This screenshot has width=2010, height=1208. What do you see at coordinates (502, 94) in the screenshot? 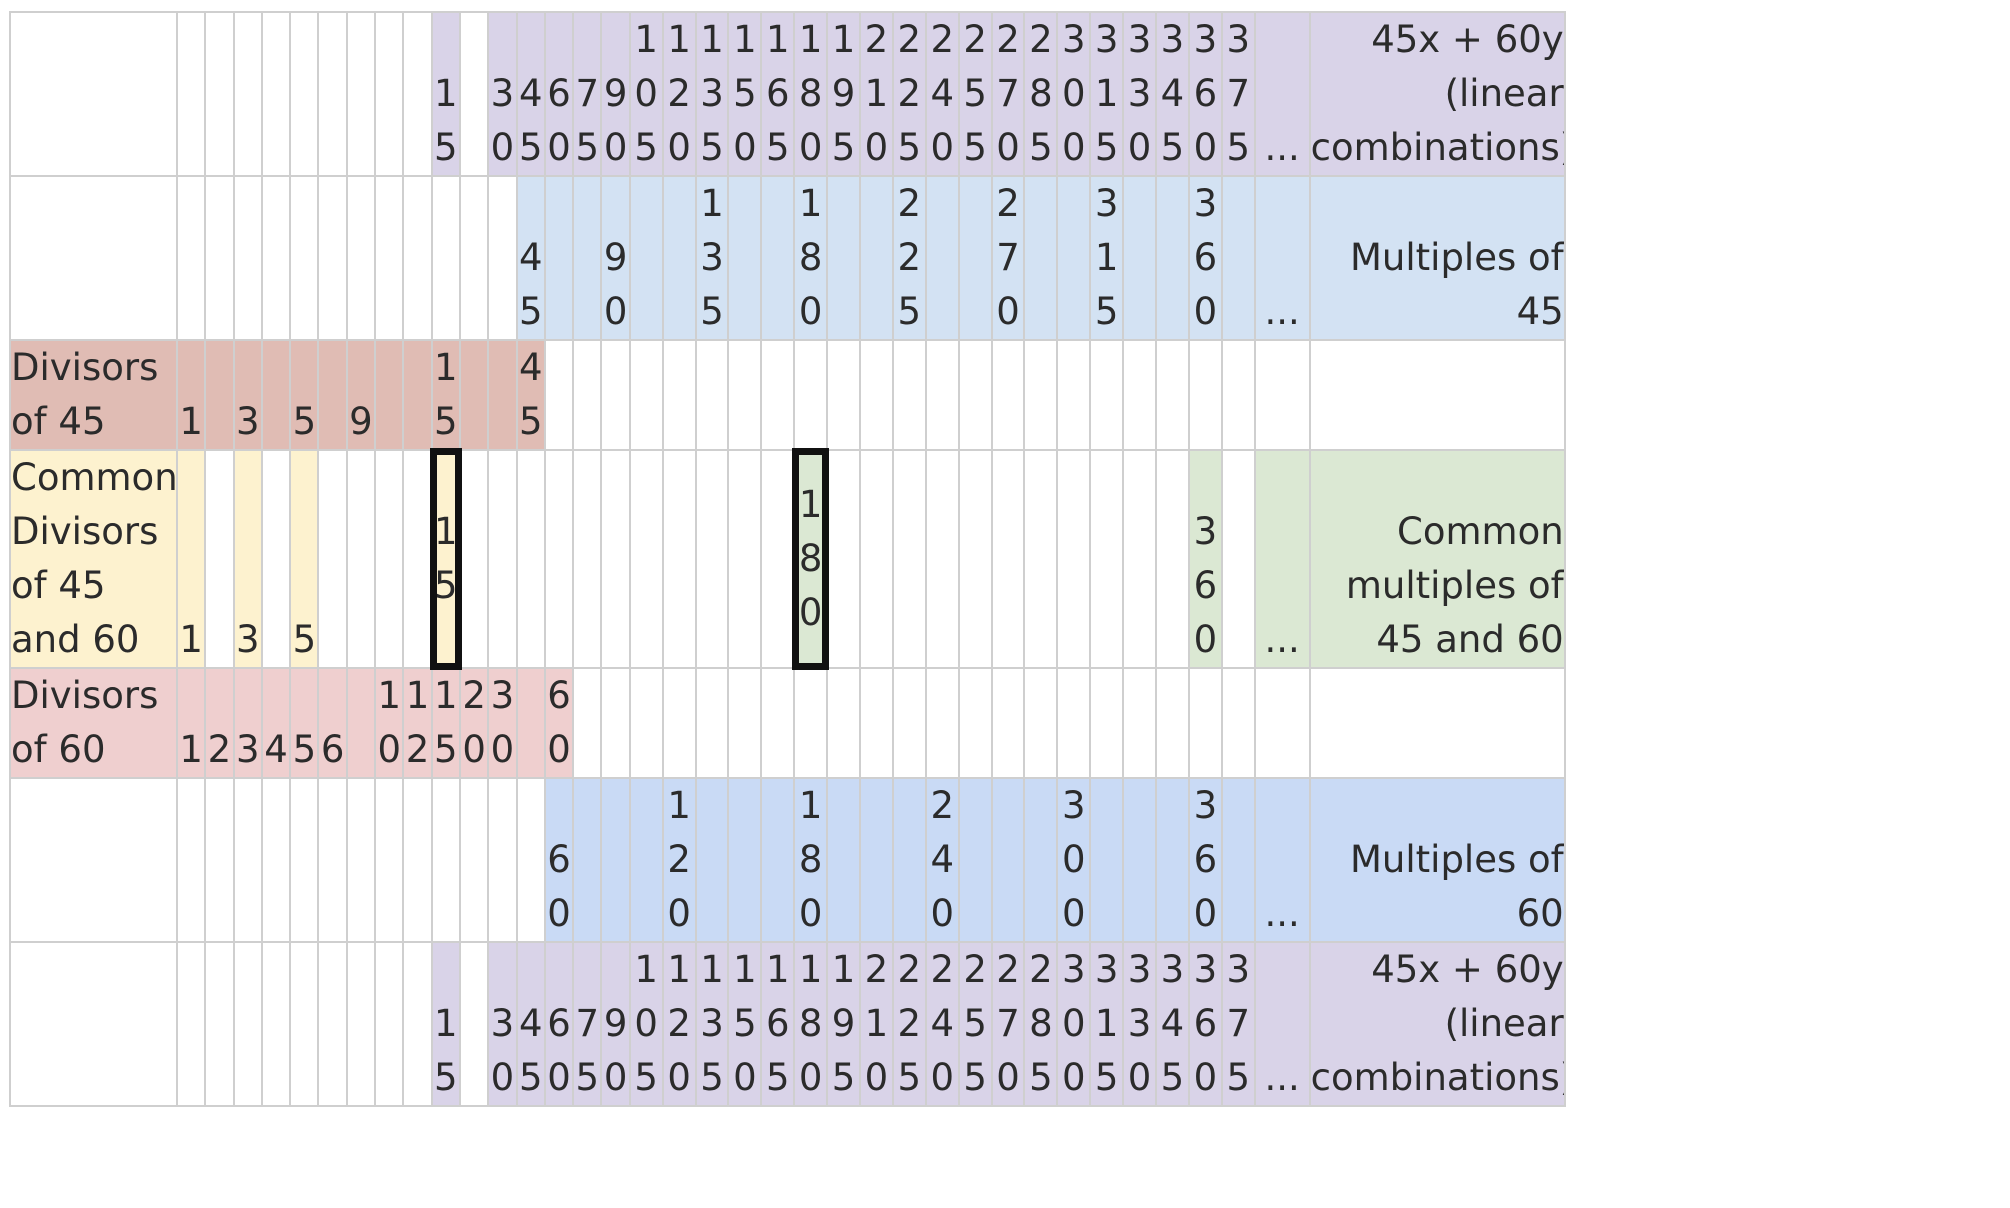
I see `linear-combinations-top-value-30: 30` at bounding box center [502, 94].